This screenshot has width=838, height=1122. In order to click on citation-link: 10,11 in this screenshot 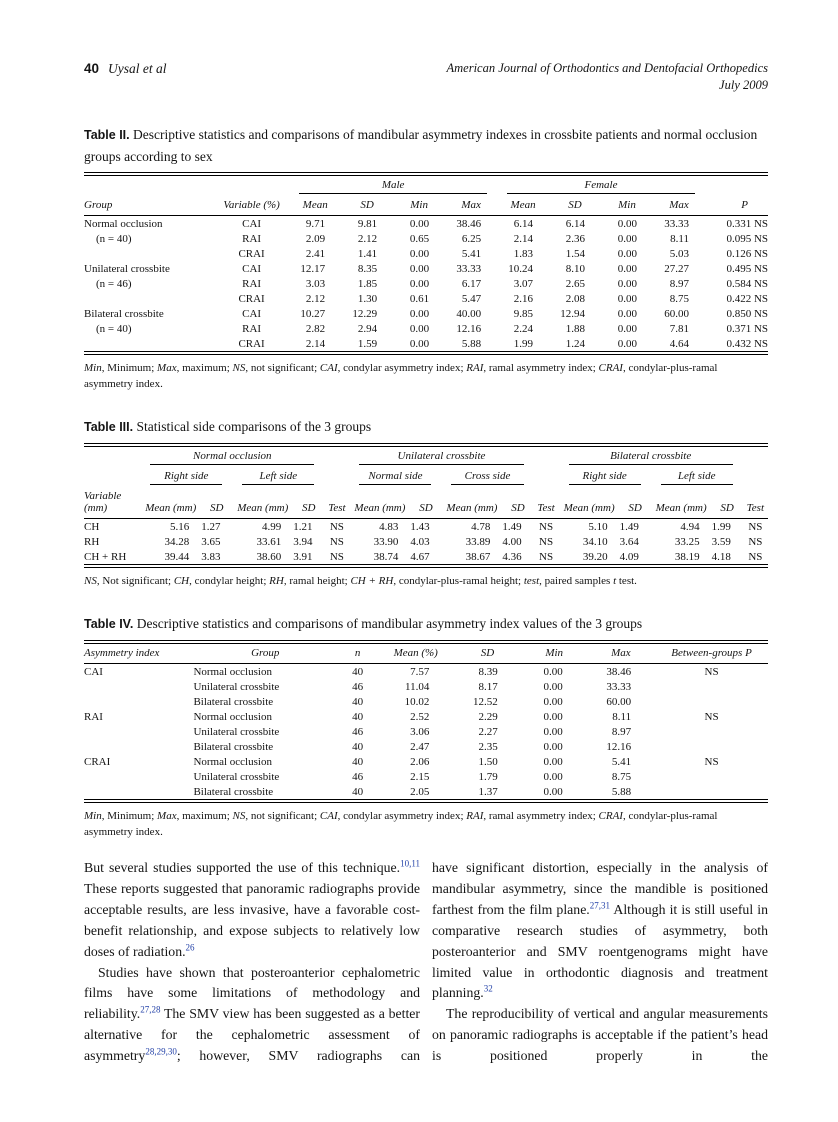, I will do `click(410, 863)`.